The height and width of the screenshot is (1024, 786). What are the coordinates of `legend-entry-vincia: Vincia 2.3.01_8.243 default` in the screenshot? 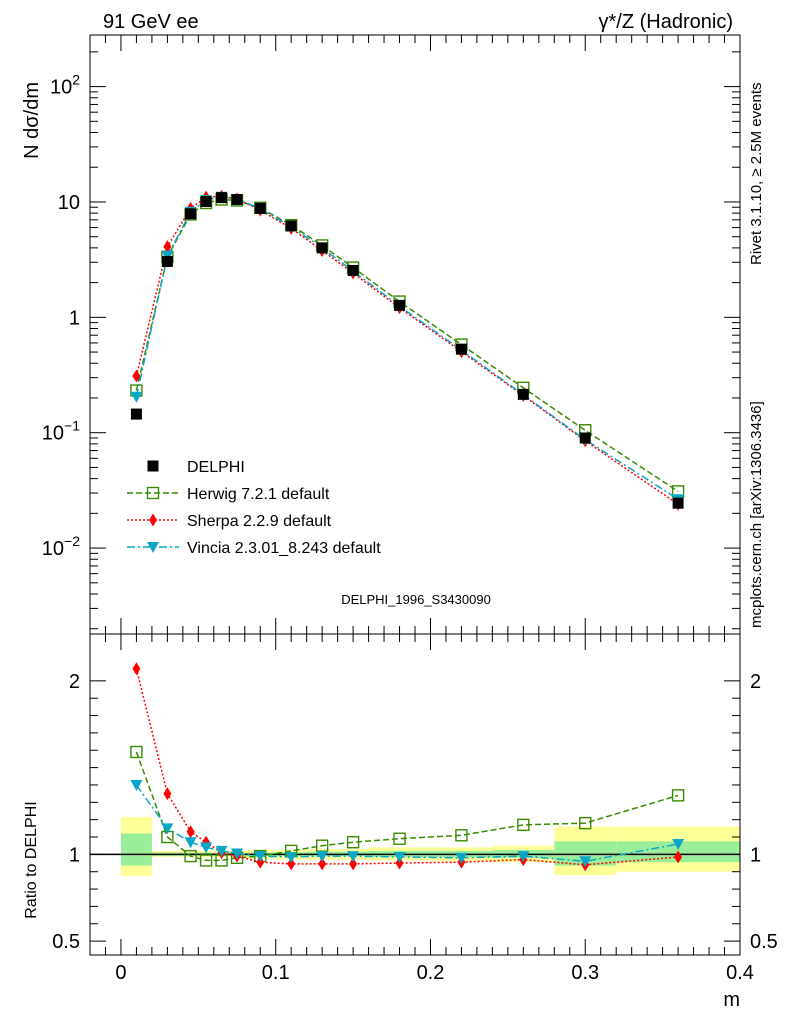 It's located at (254, 548).